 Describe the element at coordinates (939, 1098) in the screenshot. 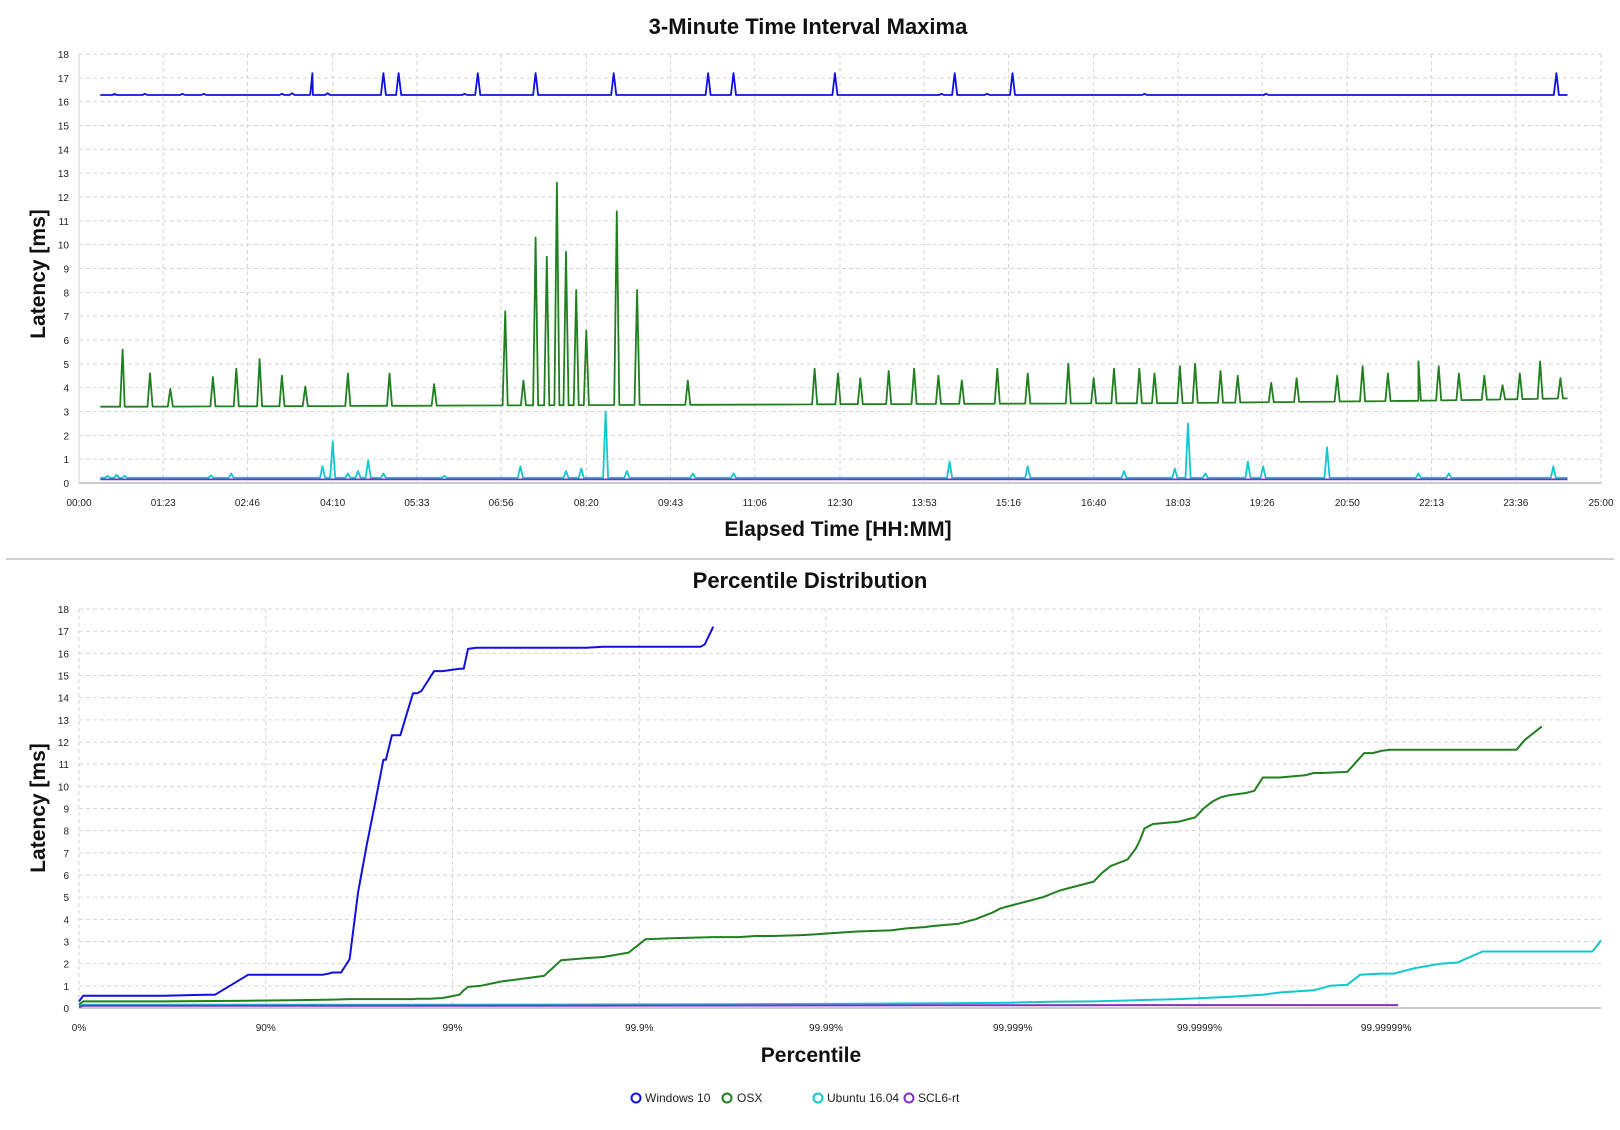

I see `legend-label: SCL6-rt` at that location.